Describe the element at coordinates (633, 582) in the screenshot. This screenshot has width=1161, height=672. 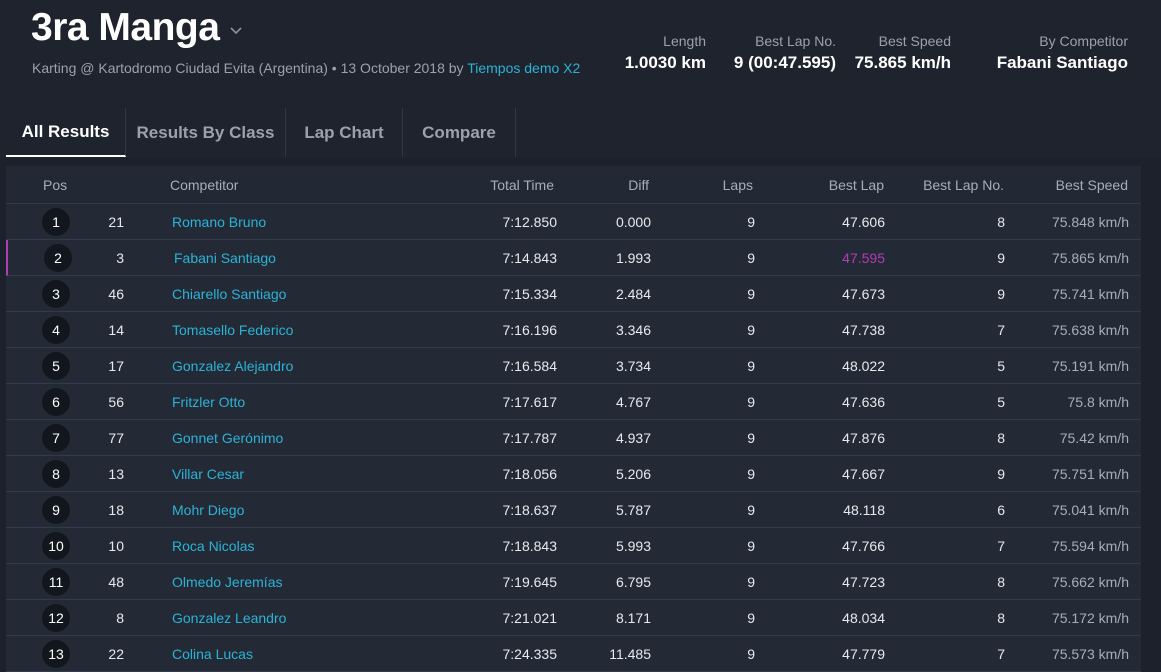
I see `diff-time: 6.795` at that location.